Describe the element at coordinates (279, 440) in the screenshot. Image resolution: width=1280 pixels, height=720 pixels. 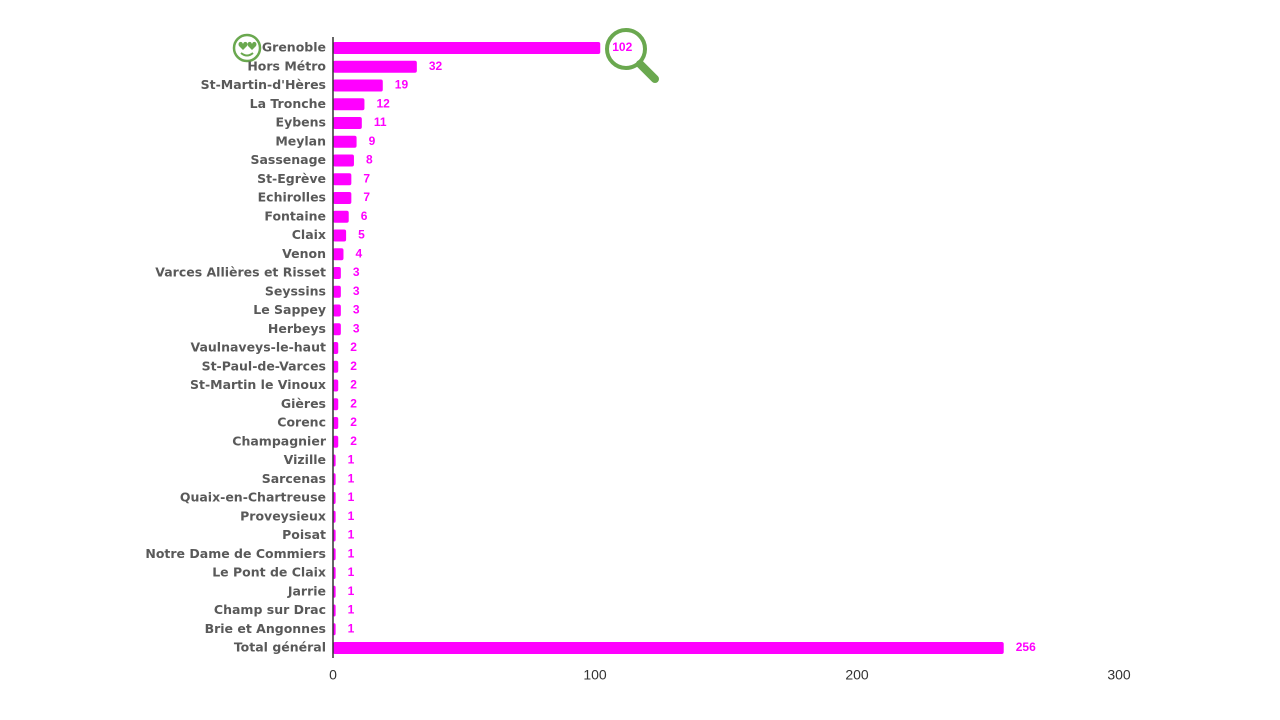
I see `y-tick-label: Champagnier` at that location.